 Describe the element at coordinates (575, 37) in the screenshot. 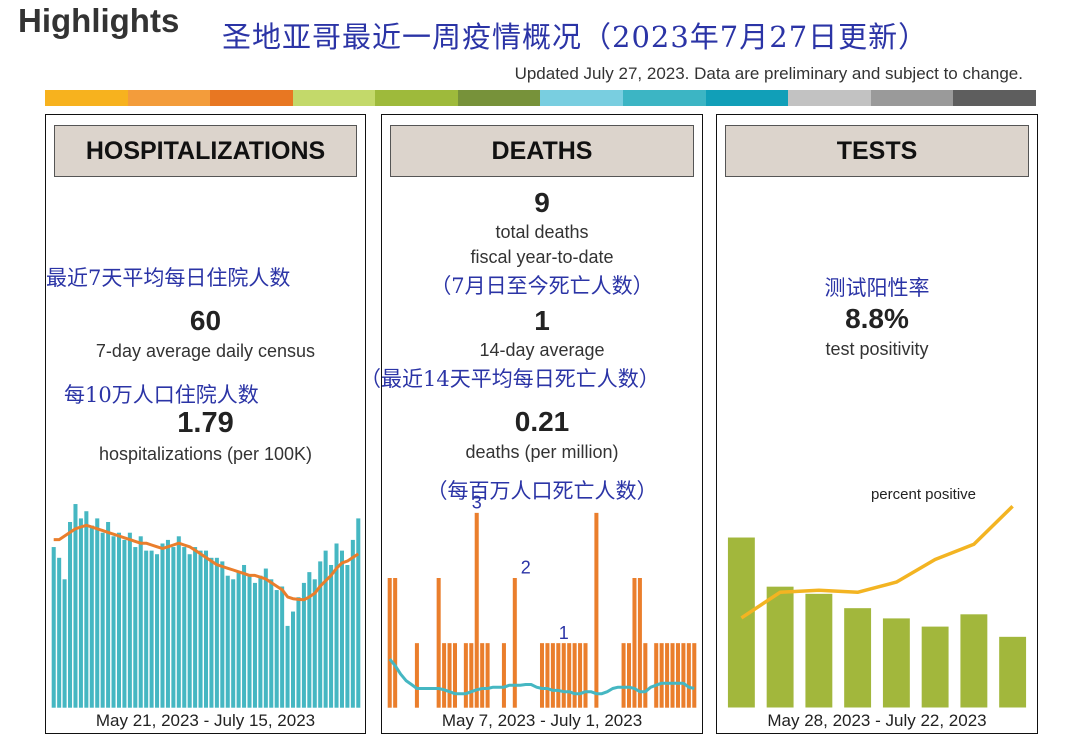

I see `chinese-page-title: 圣地亚哥最近一周疫情概况（2023年7月27日更新）` at that location.